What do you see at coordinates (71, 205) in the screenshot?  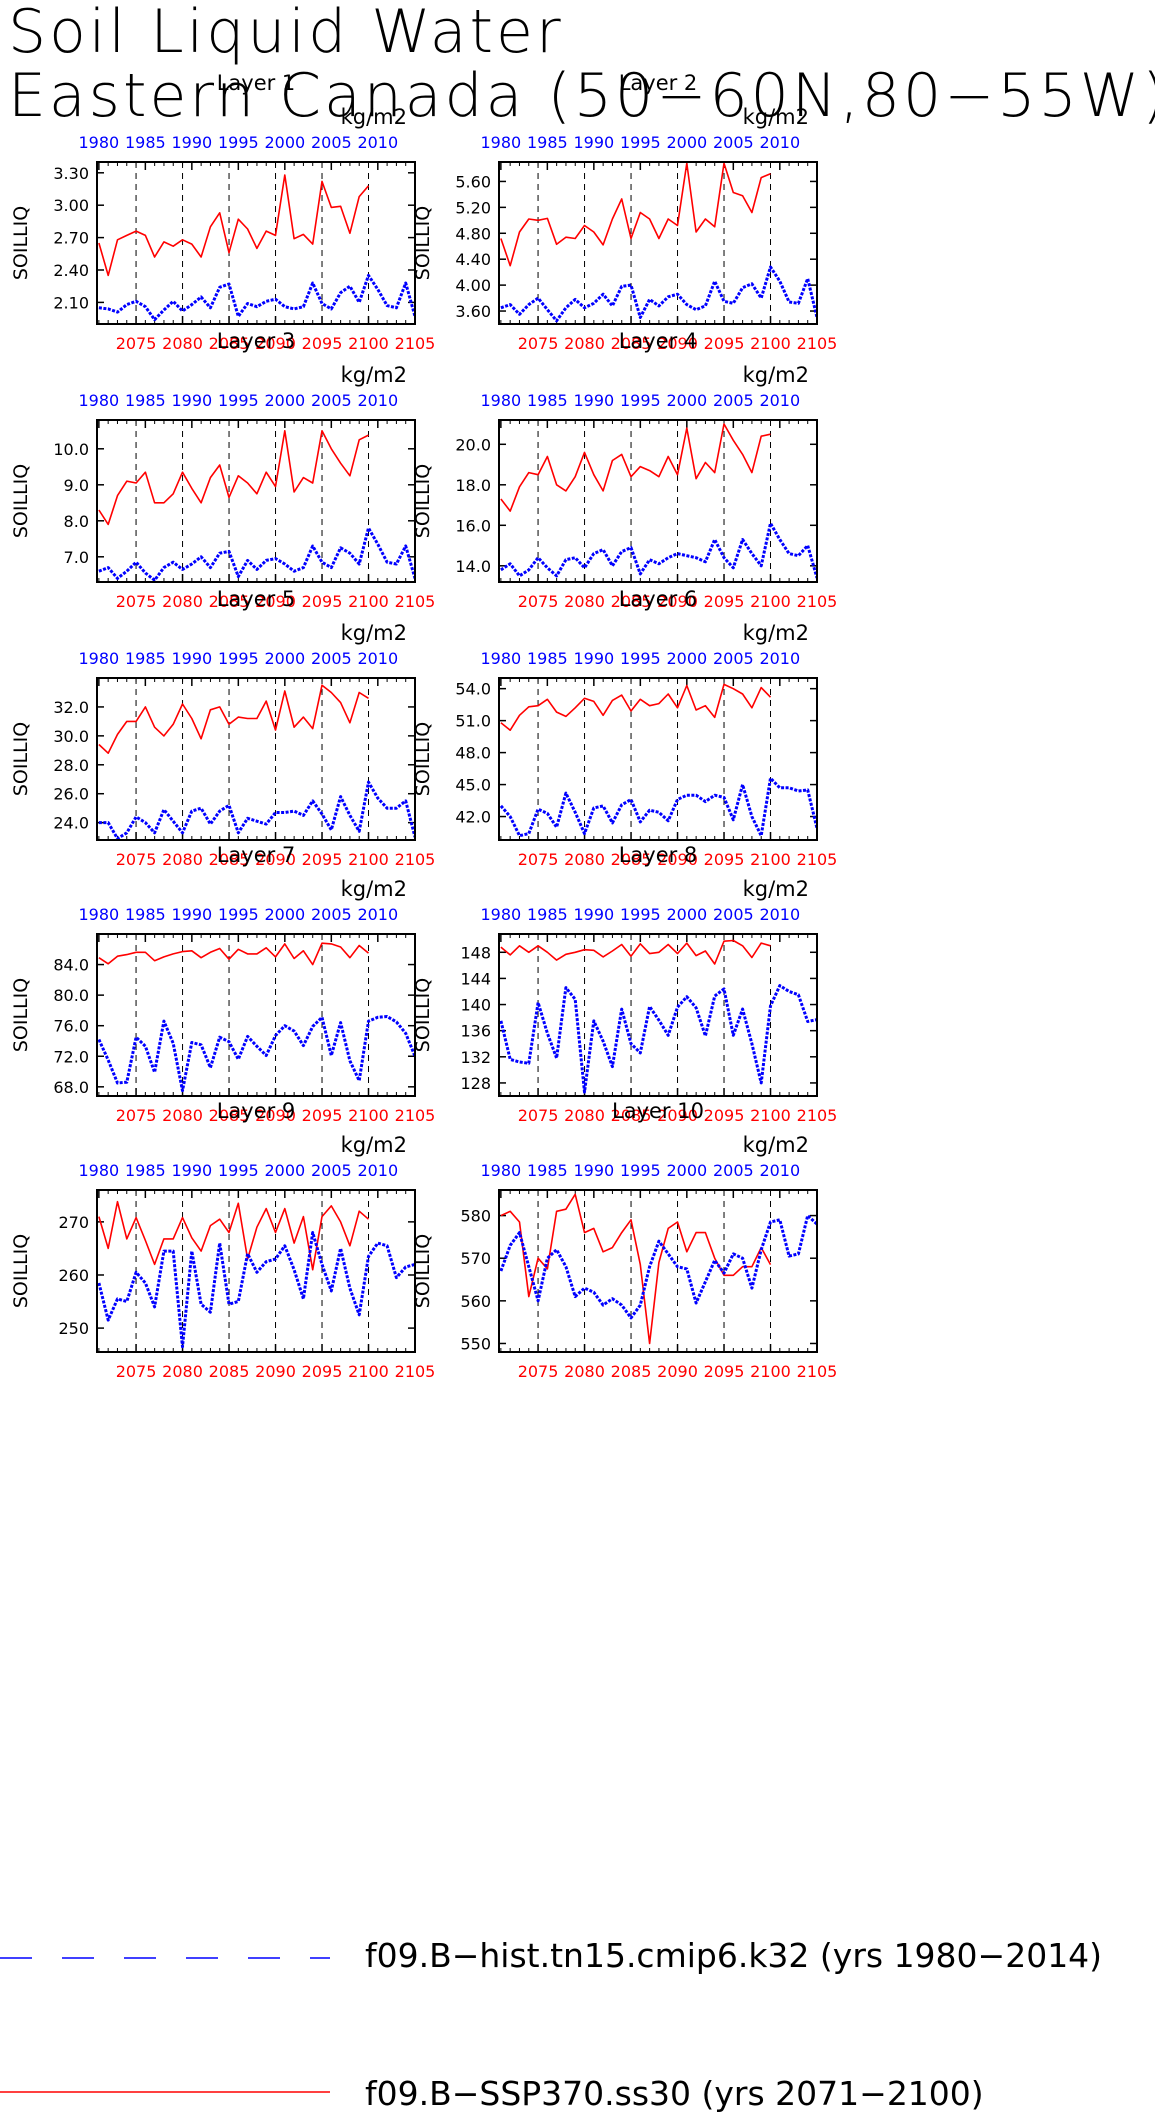 I see `y-tick-label: 3.00` at bounding box center [71, 205].